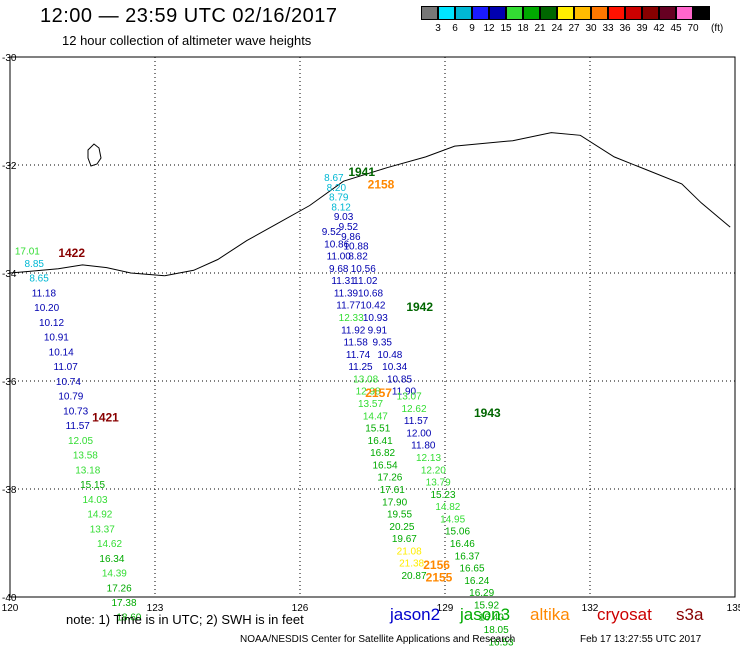 This screenshot has height=650, width=740. Describe the element at coordinates (344, 217) in the screenshot. I see `swh-value: 9.03` at that location.